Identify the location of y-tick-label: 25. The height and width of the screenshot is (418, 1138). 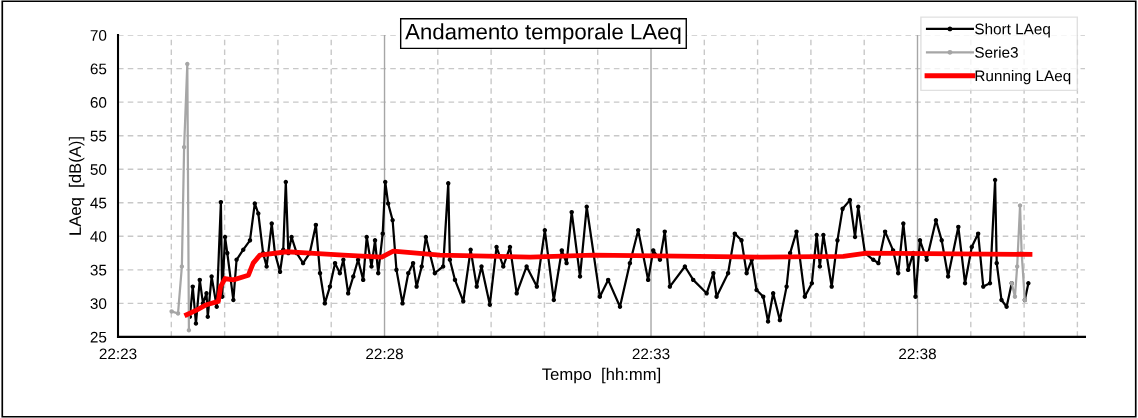
(98, 337).